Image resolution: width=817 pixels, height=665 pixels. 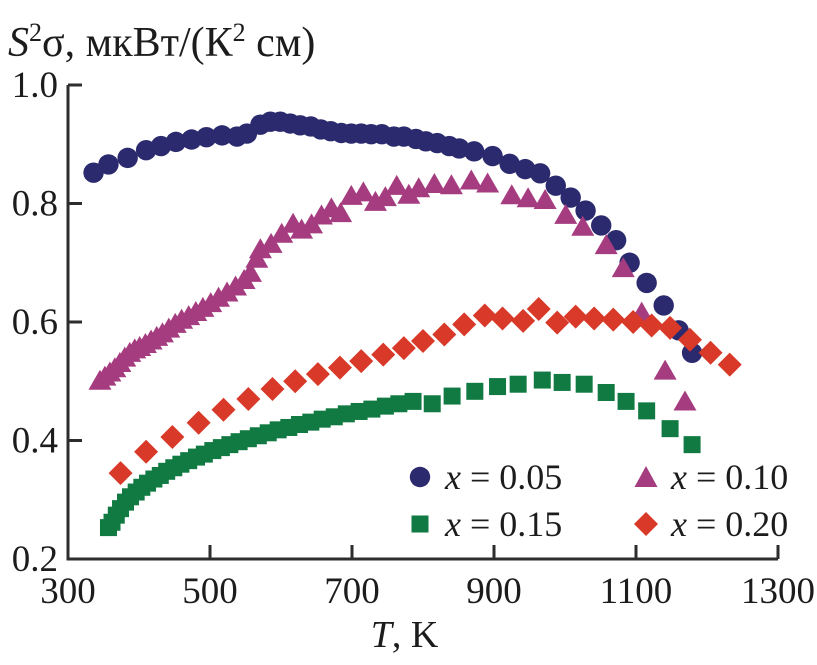 I want to click on title-units-right: см), so click(x=280, y=43).